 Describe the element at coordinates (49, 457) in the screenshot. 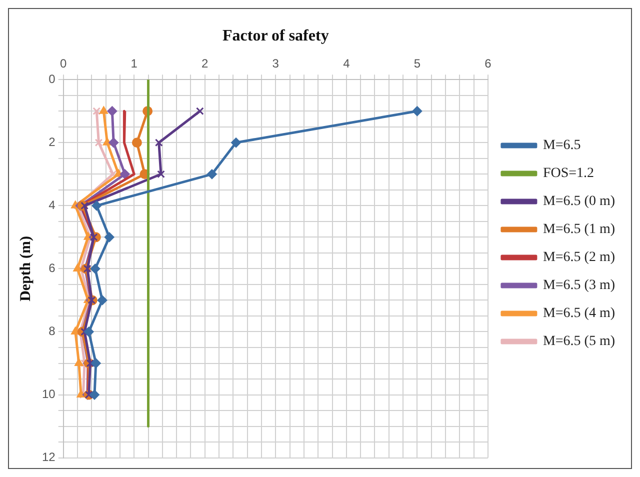

I see `y-tick-label: 12` at that location.